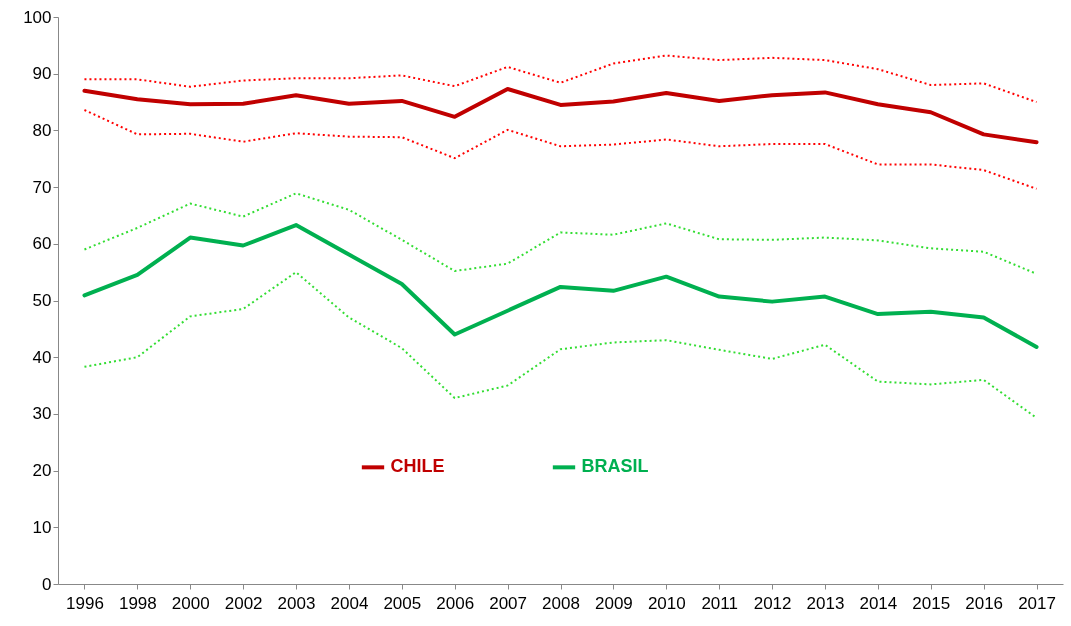  What do you see at coordinates (508, 603) in the screenshot?
I see `x-tick-label: 2007` at bounding box center [508, 603].